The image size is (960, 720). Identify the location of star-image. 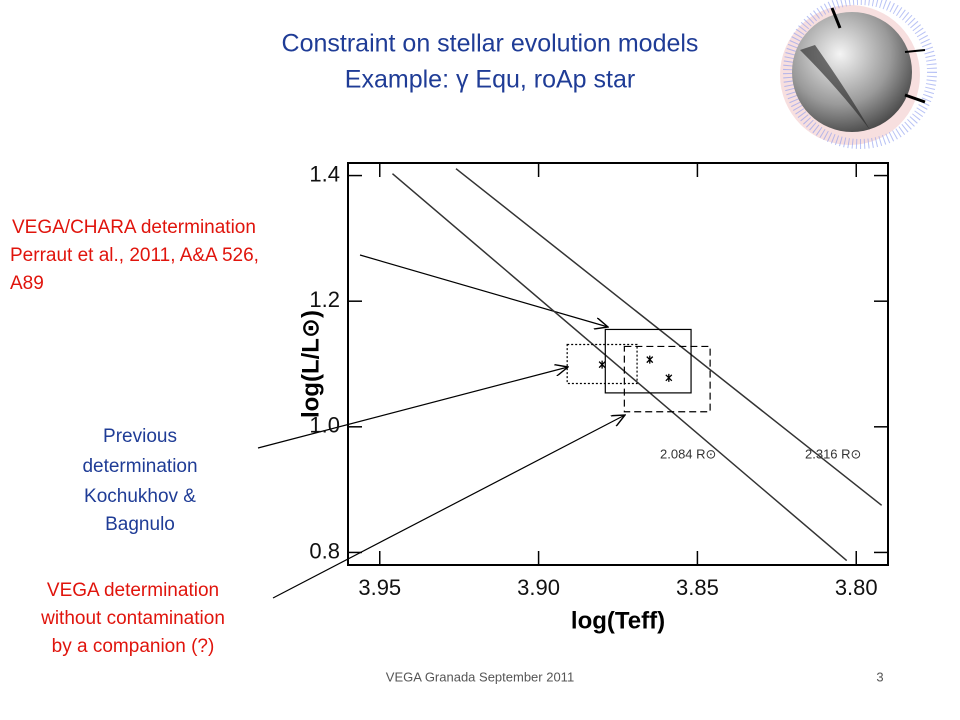
(858, 74).